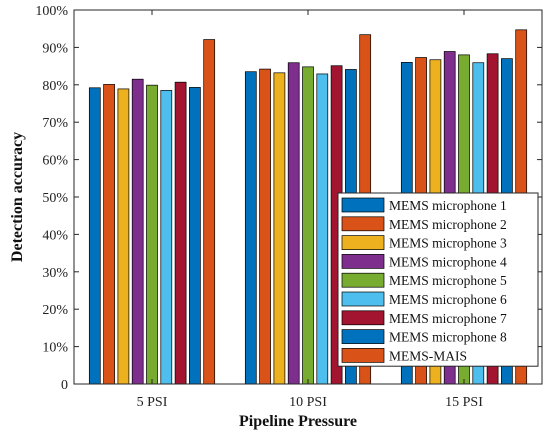 The image size is (550, 437). Describe the element at coordinates (55, 48) in the screenshot. I see `y-tick-label: 90%` at that location.